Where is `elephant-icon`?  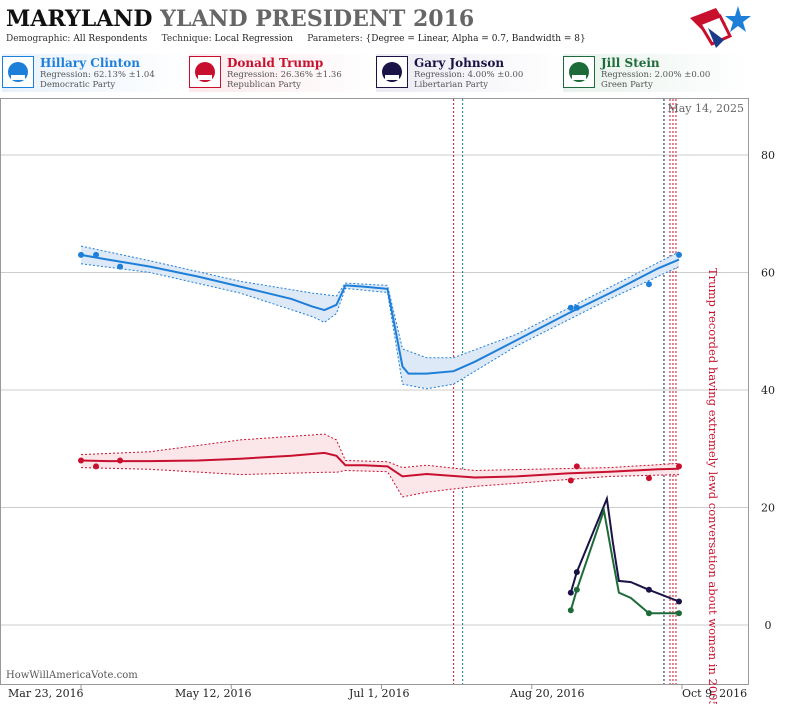 elephant-icon is located at coordinates (205, 72).